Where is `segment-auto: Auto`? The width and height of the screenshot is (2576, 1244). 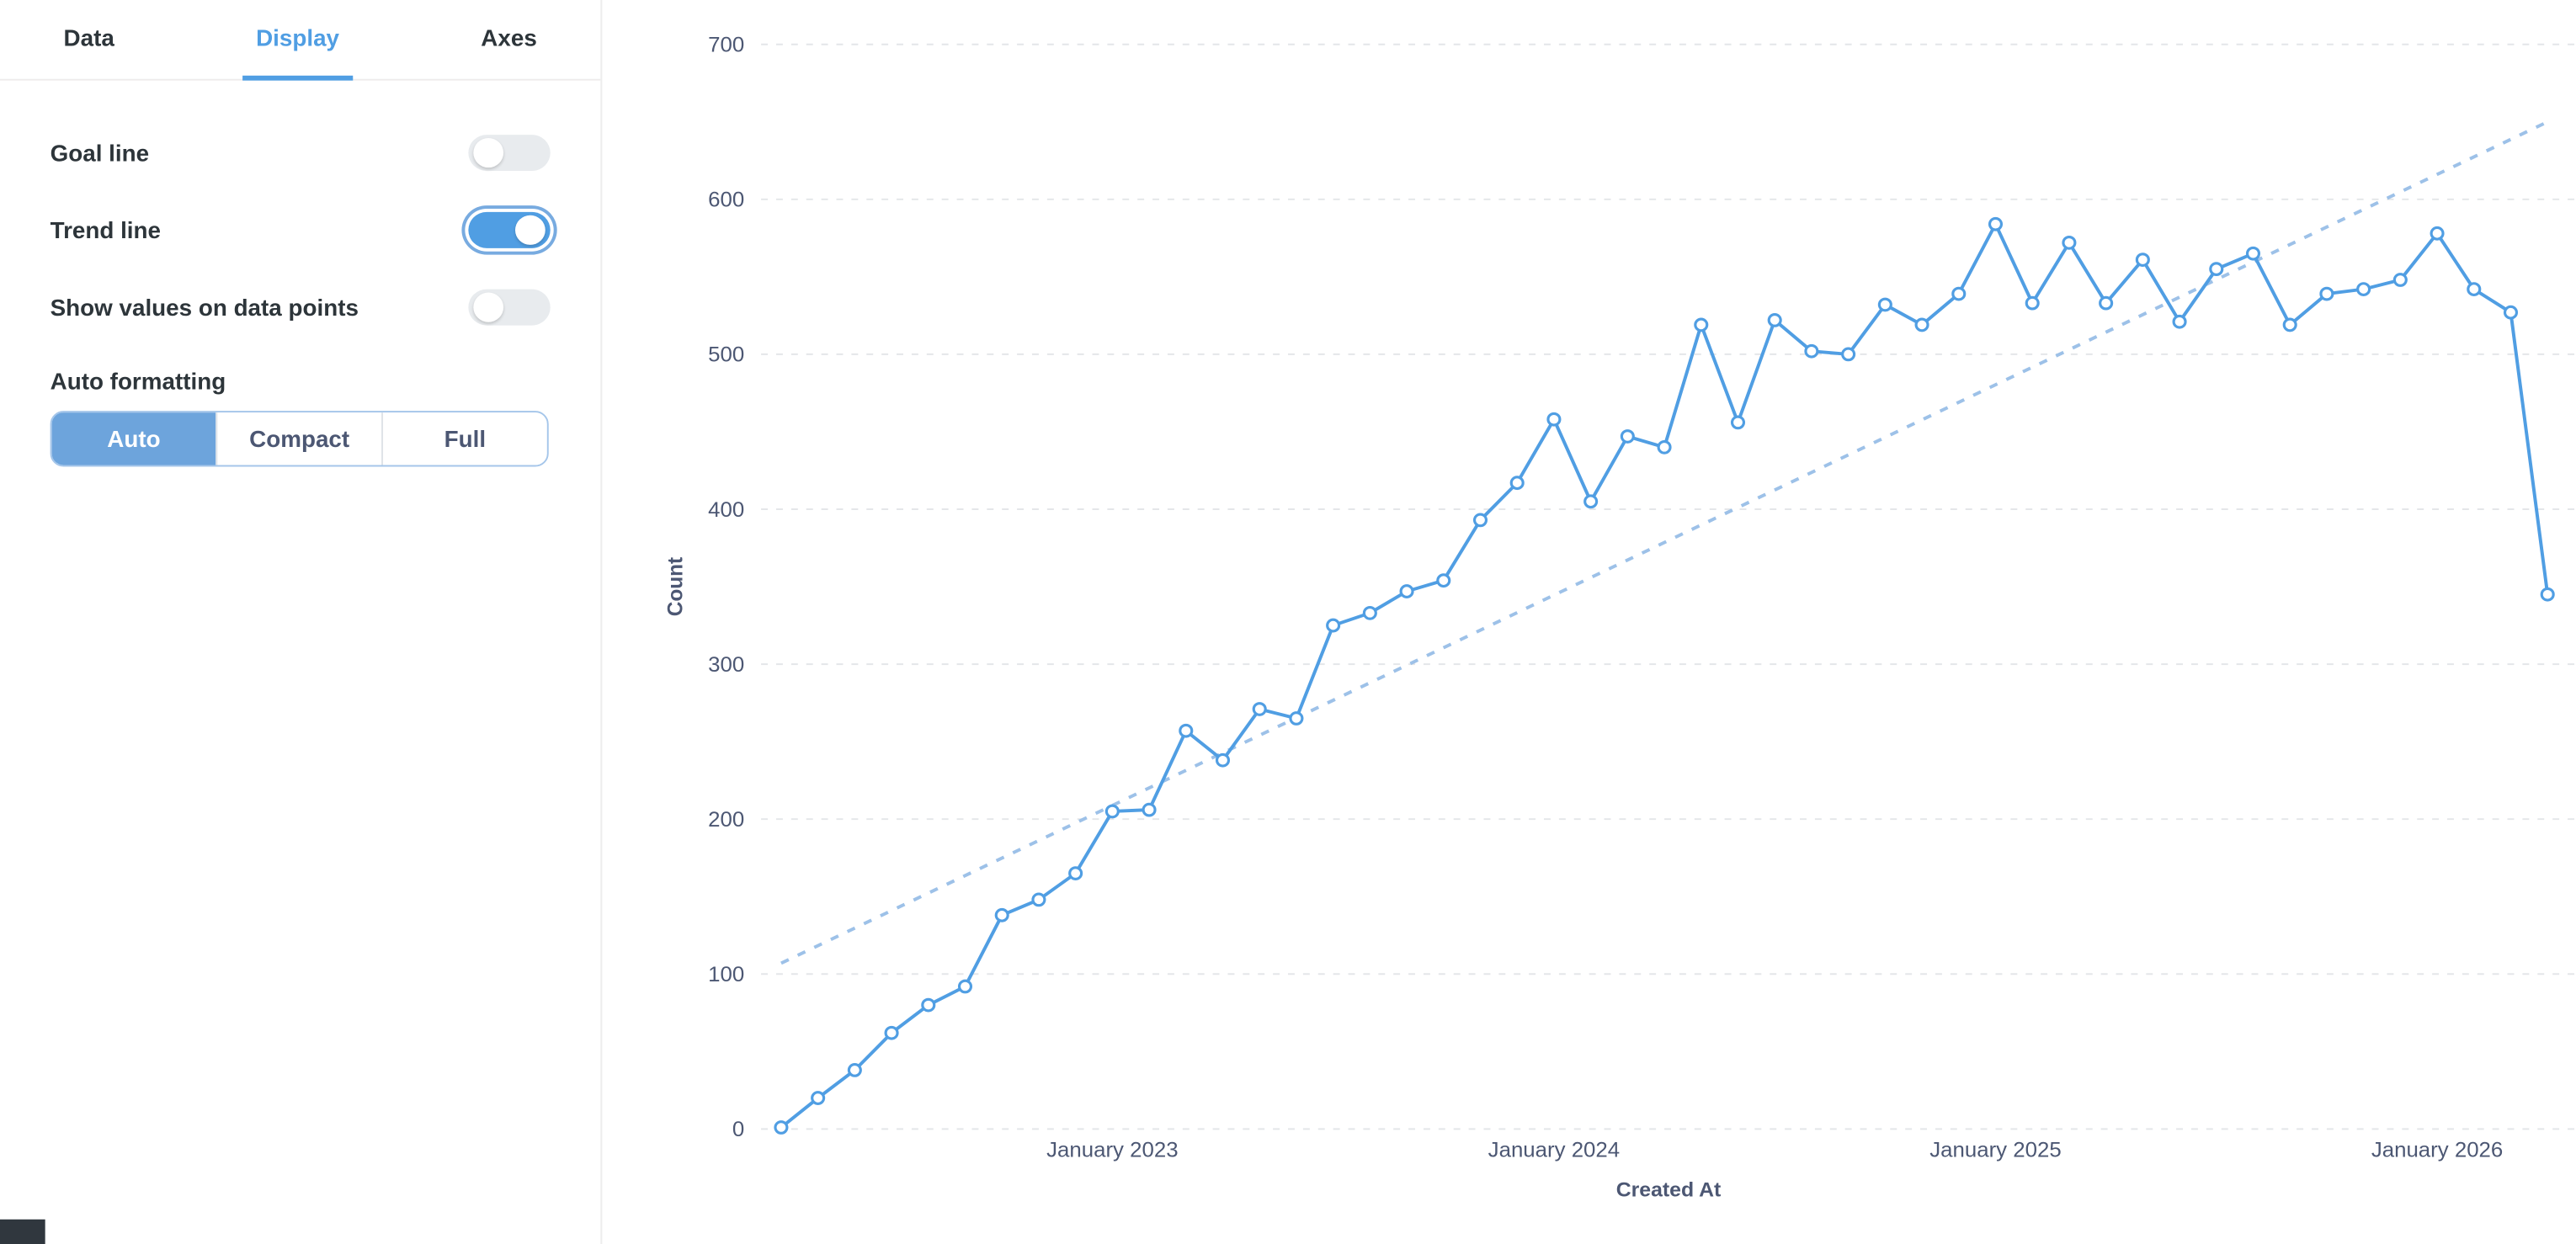 segment-auto: Auto is located at coordinates (134, 439).